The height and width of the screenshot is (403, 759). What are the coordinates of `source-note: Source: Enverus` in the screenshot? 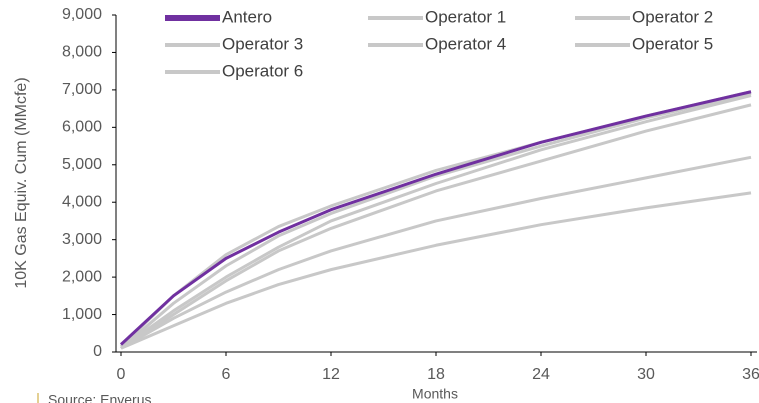 It's located at (100, 397).